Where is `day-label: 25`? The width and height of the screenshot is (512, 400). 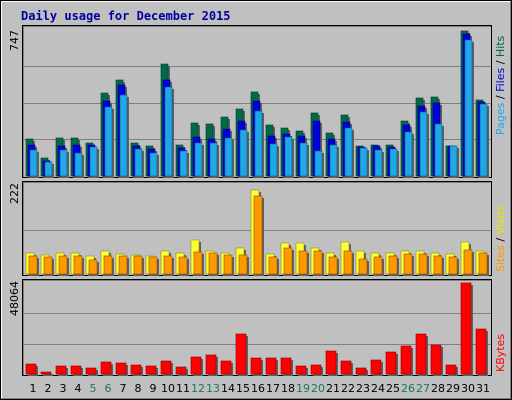
day-label: 25 is located at coordinates (393, 388).